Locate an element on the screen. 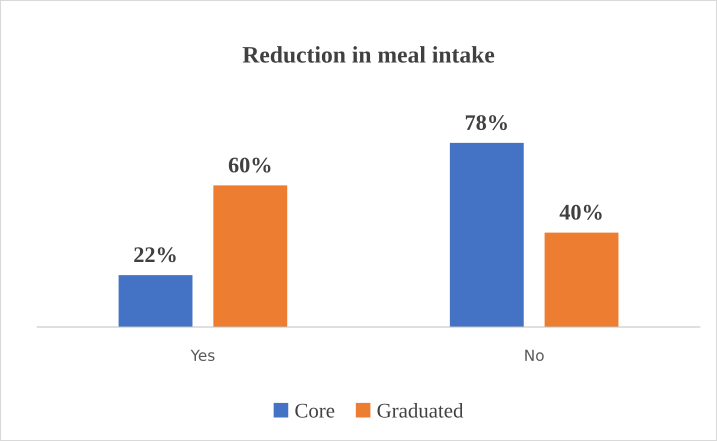 This screenshot has width=717, height=441. data-label: 22% is located at coordinates (155, 254).